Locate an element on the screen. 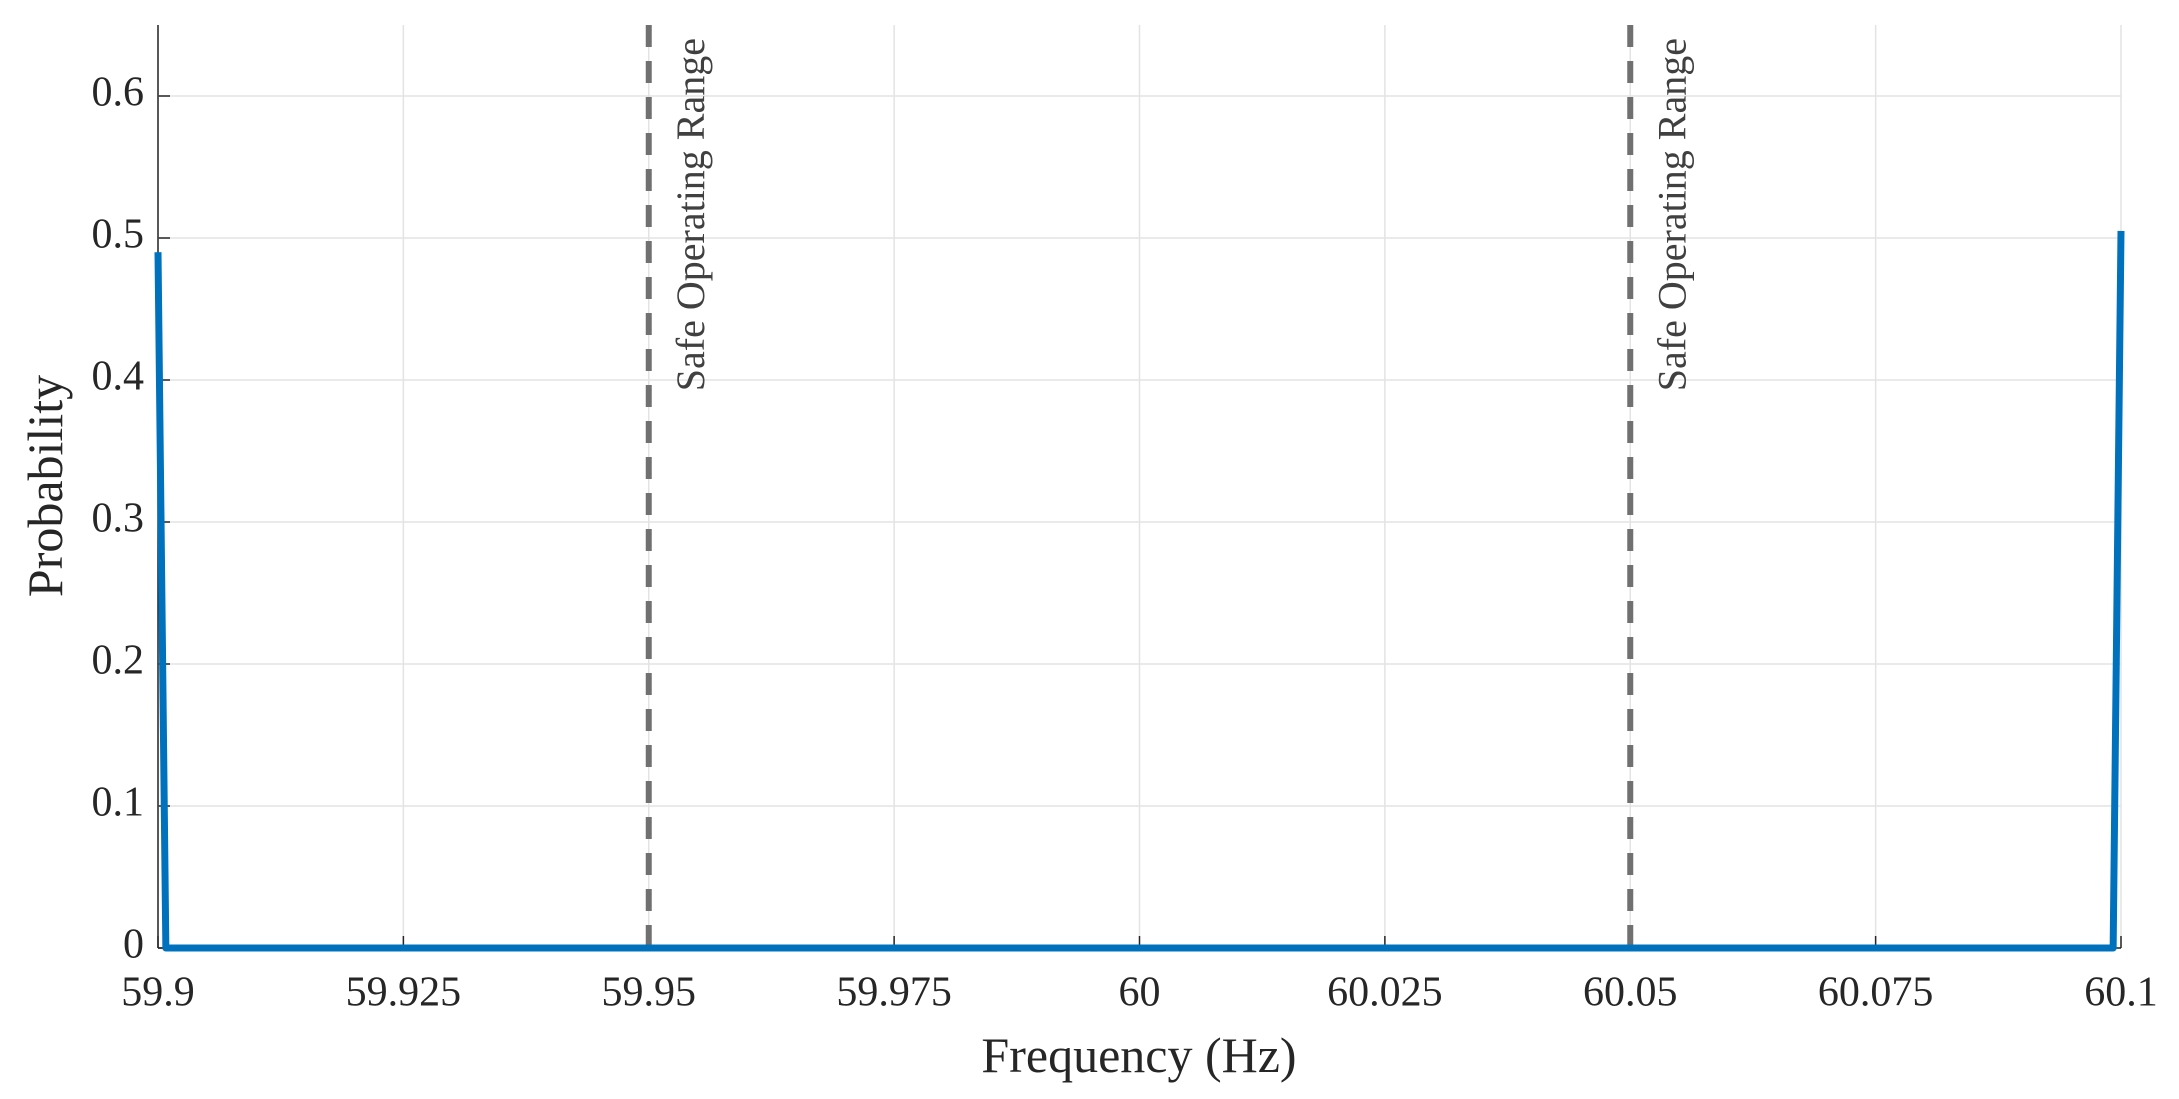 Image resolution: width=2179 pixels, height=1099 pixels. x-tick-label: 60.1 is located at coordinates (2121, 993).